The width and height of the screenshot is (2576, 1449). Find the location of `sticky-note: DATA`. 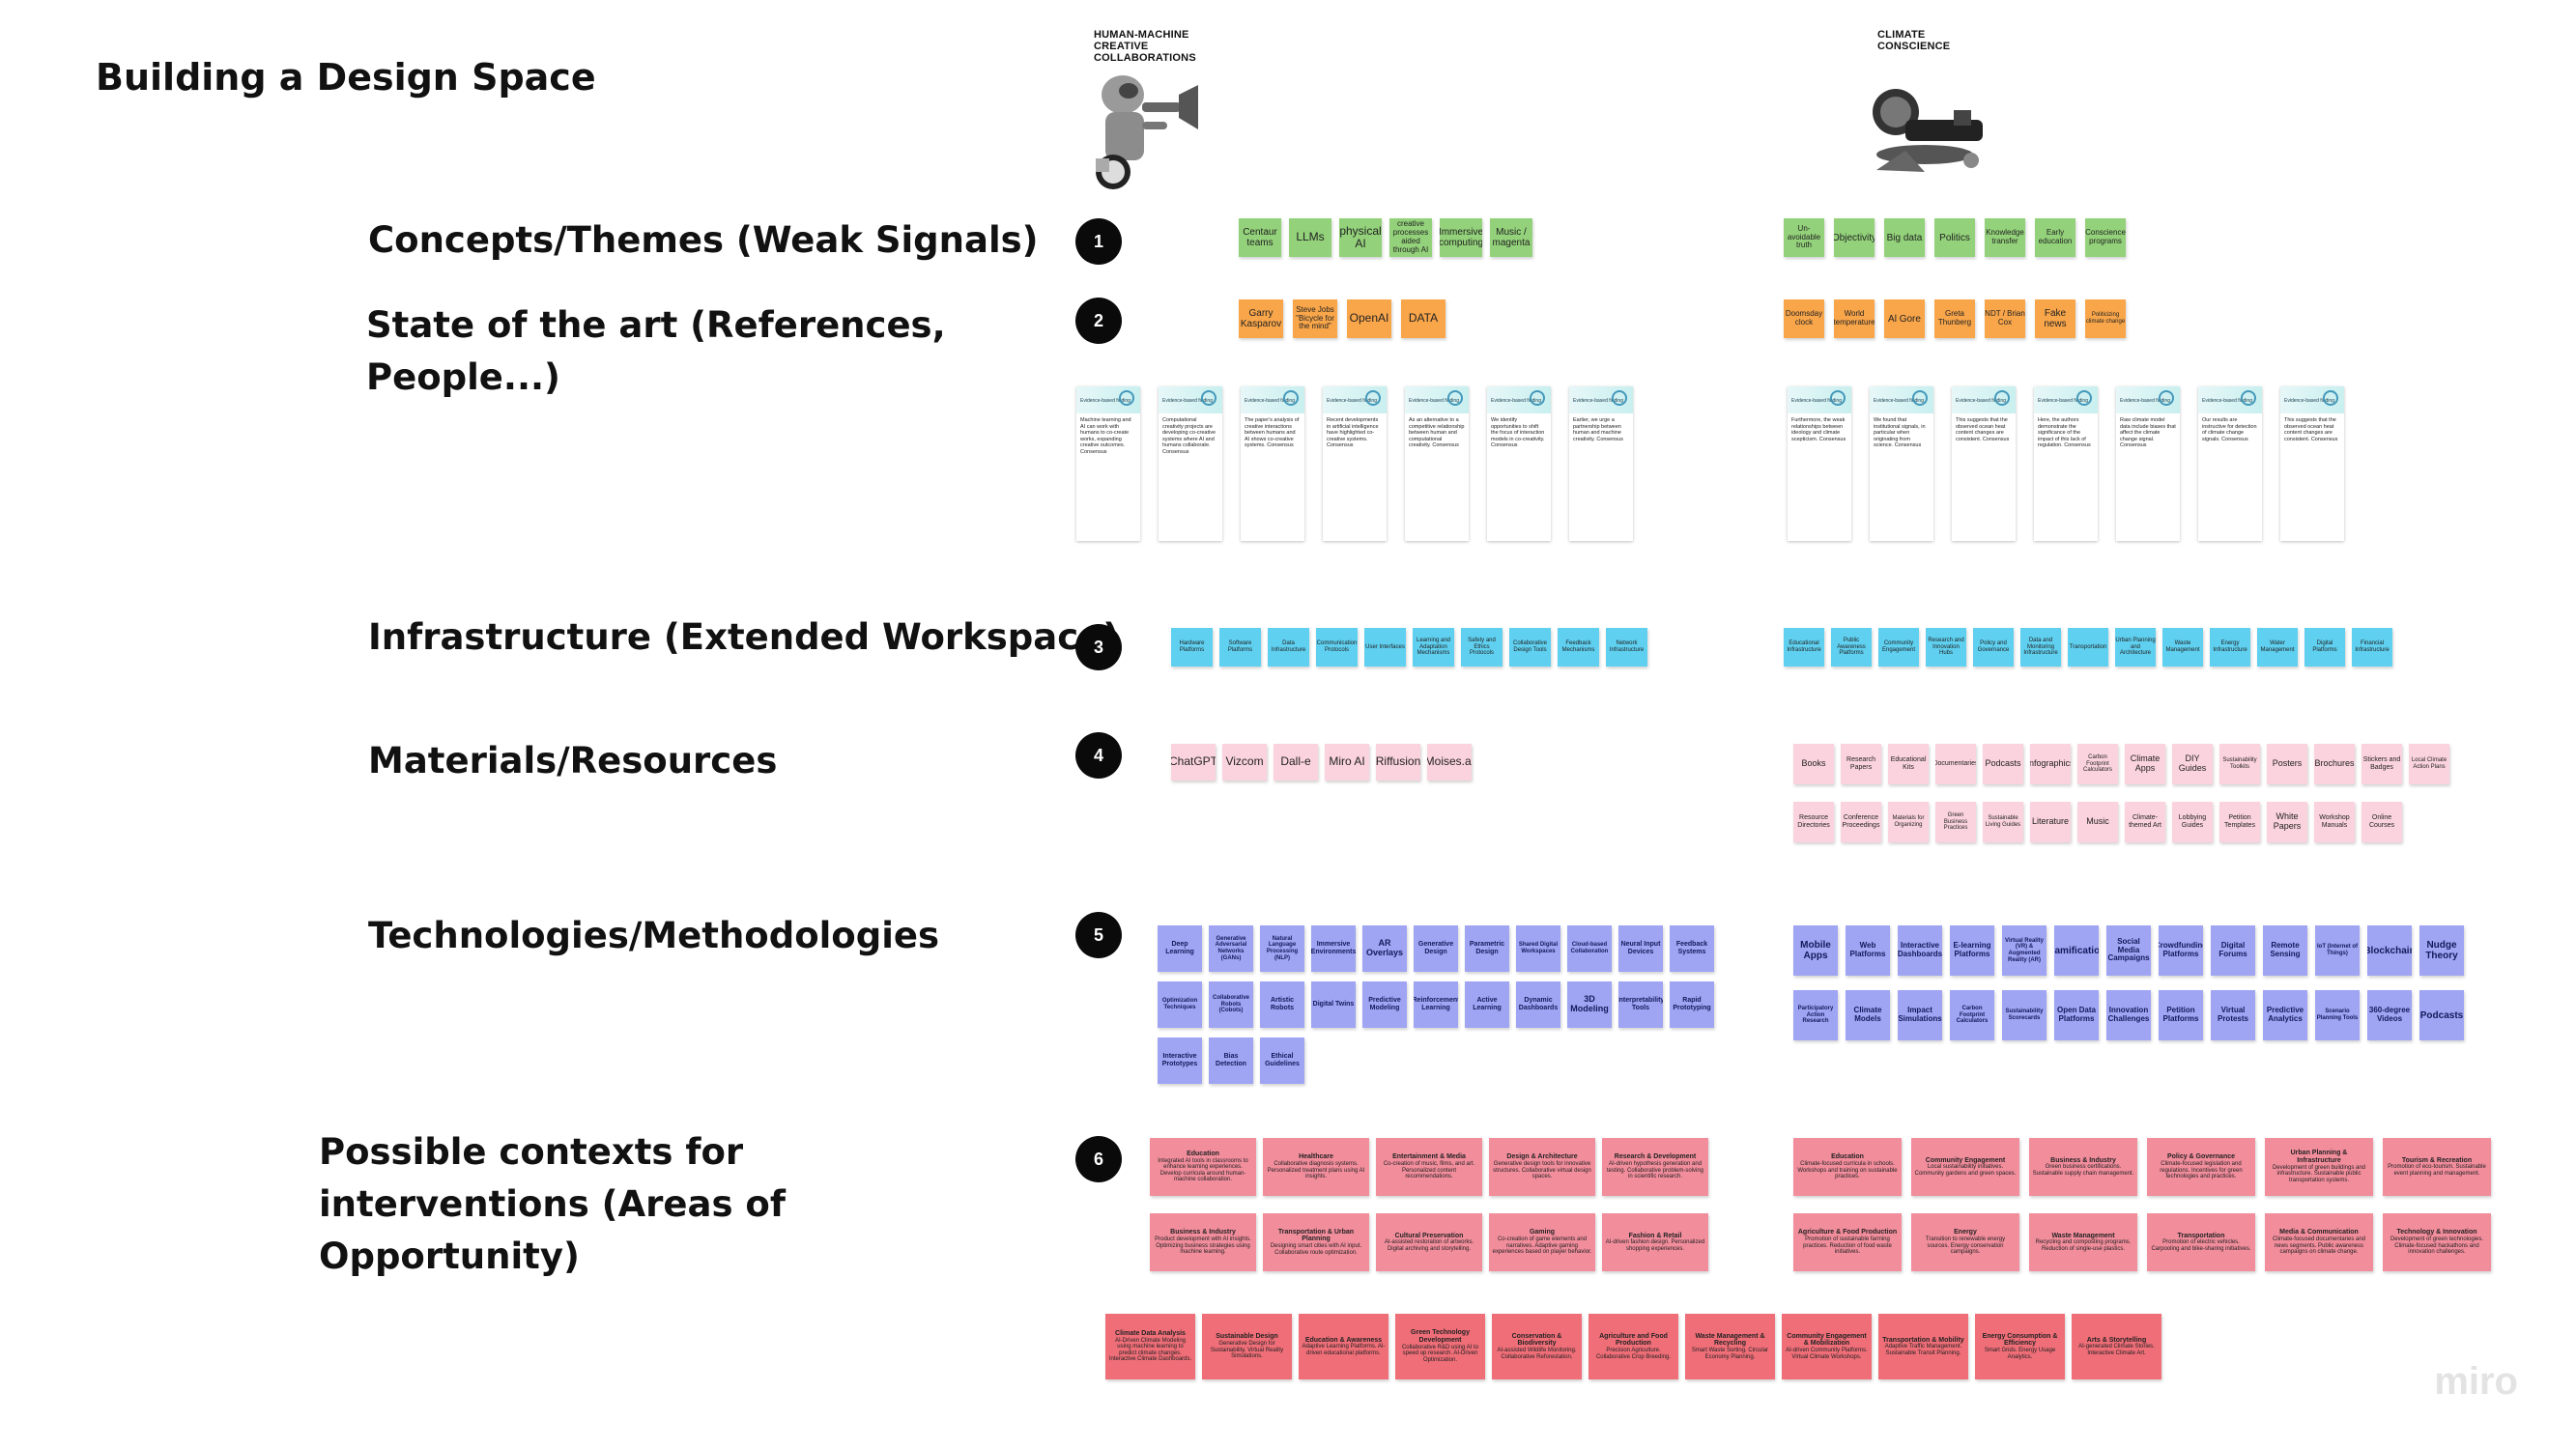

sticky-note: DATA is located at coordinates (1423, 318).